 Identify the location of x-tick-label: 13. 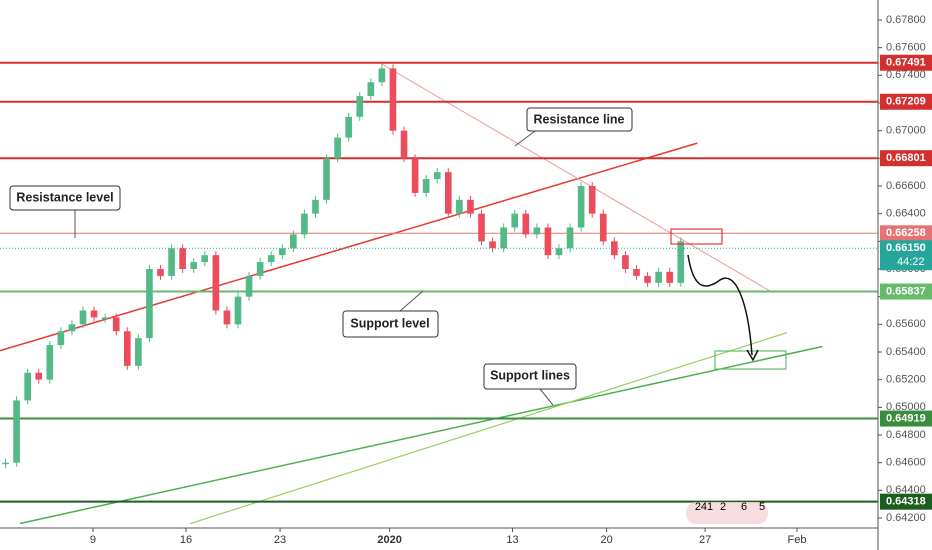
(512, 540).